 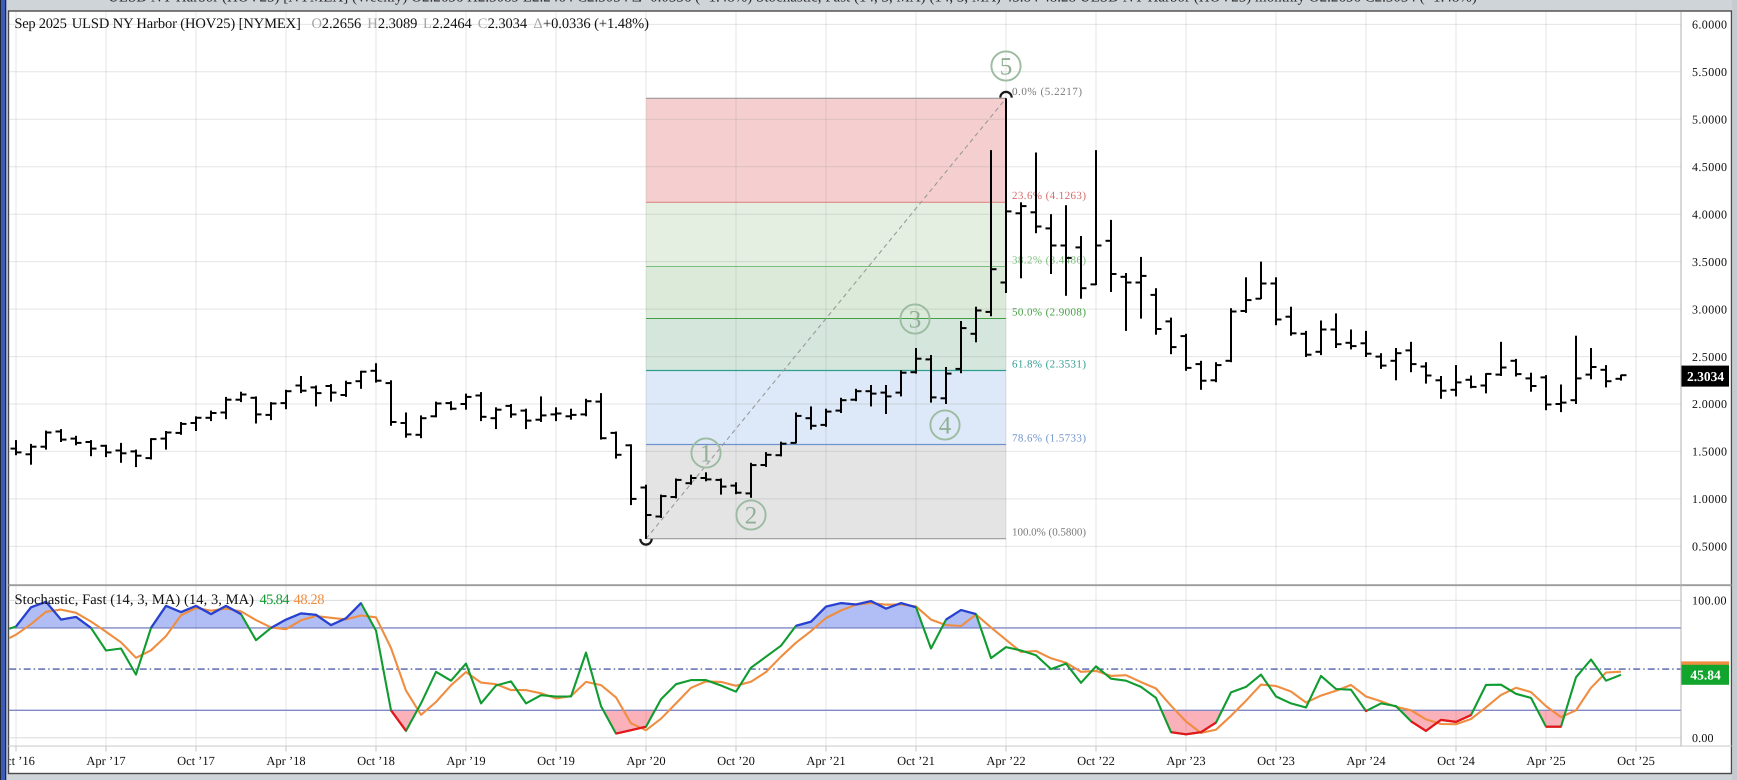 What do you see at coordinates (1709, 601) in the screenshot?
I see `svg-text: 100.00` at bounding box center [1709, 601].